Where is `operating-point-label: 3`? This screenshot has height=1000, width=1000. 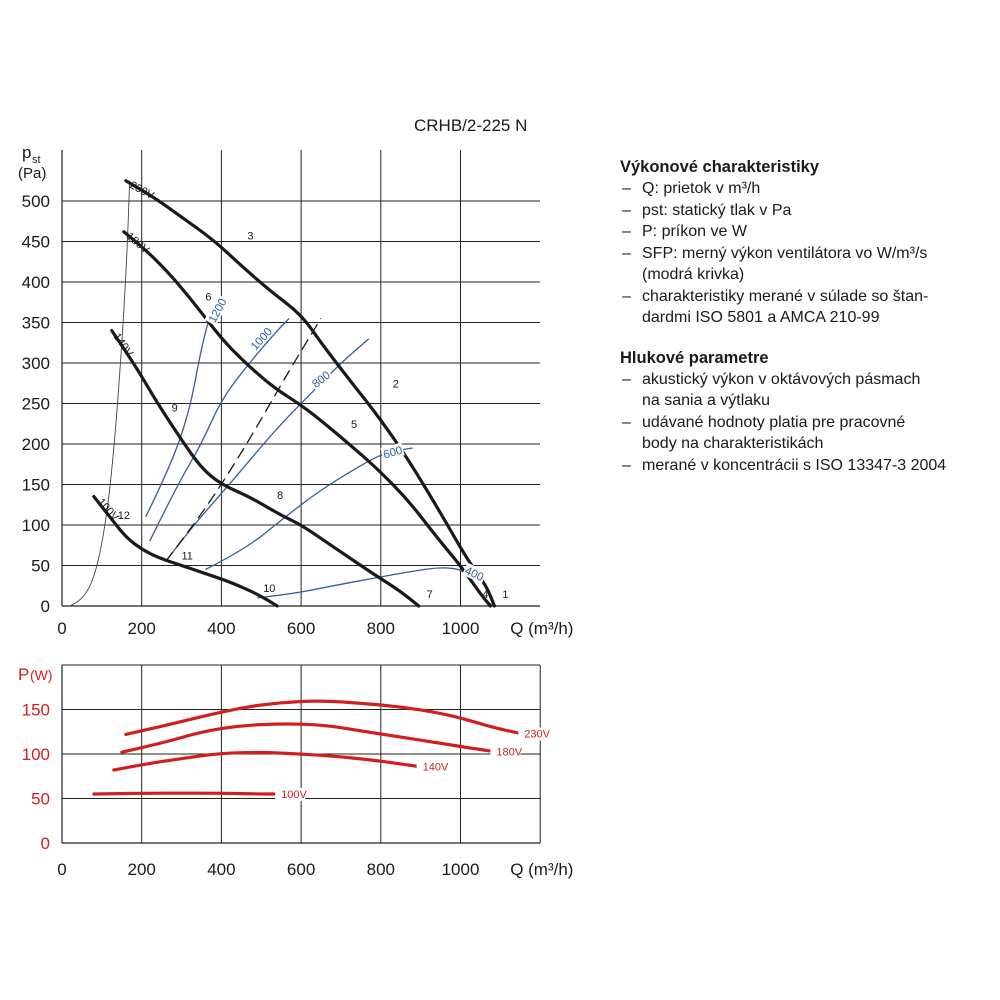
operating-point-label: 3 is located at coordinates (250, 236).